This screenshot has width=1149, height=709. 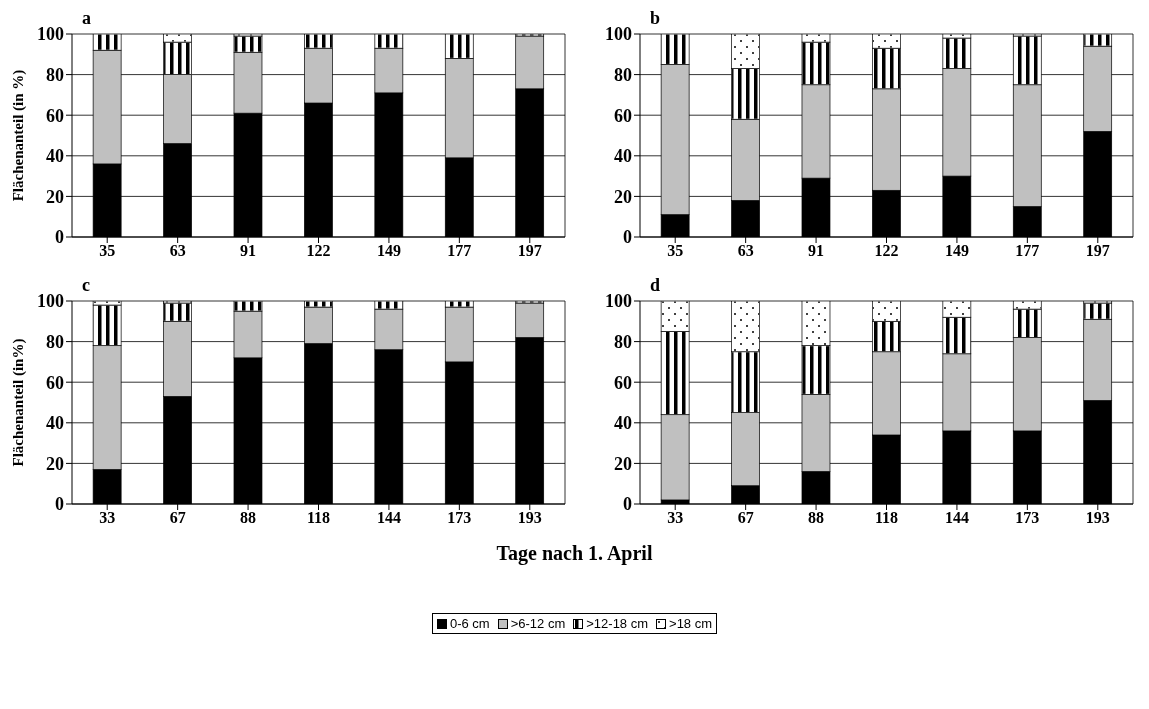 I want to click on chart-title: d, so click(x=655, y=285).